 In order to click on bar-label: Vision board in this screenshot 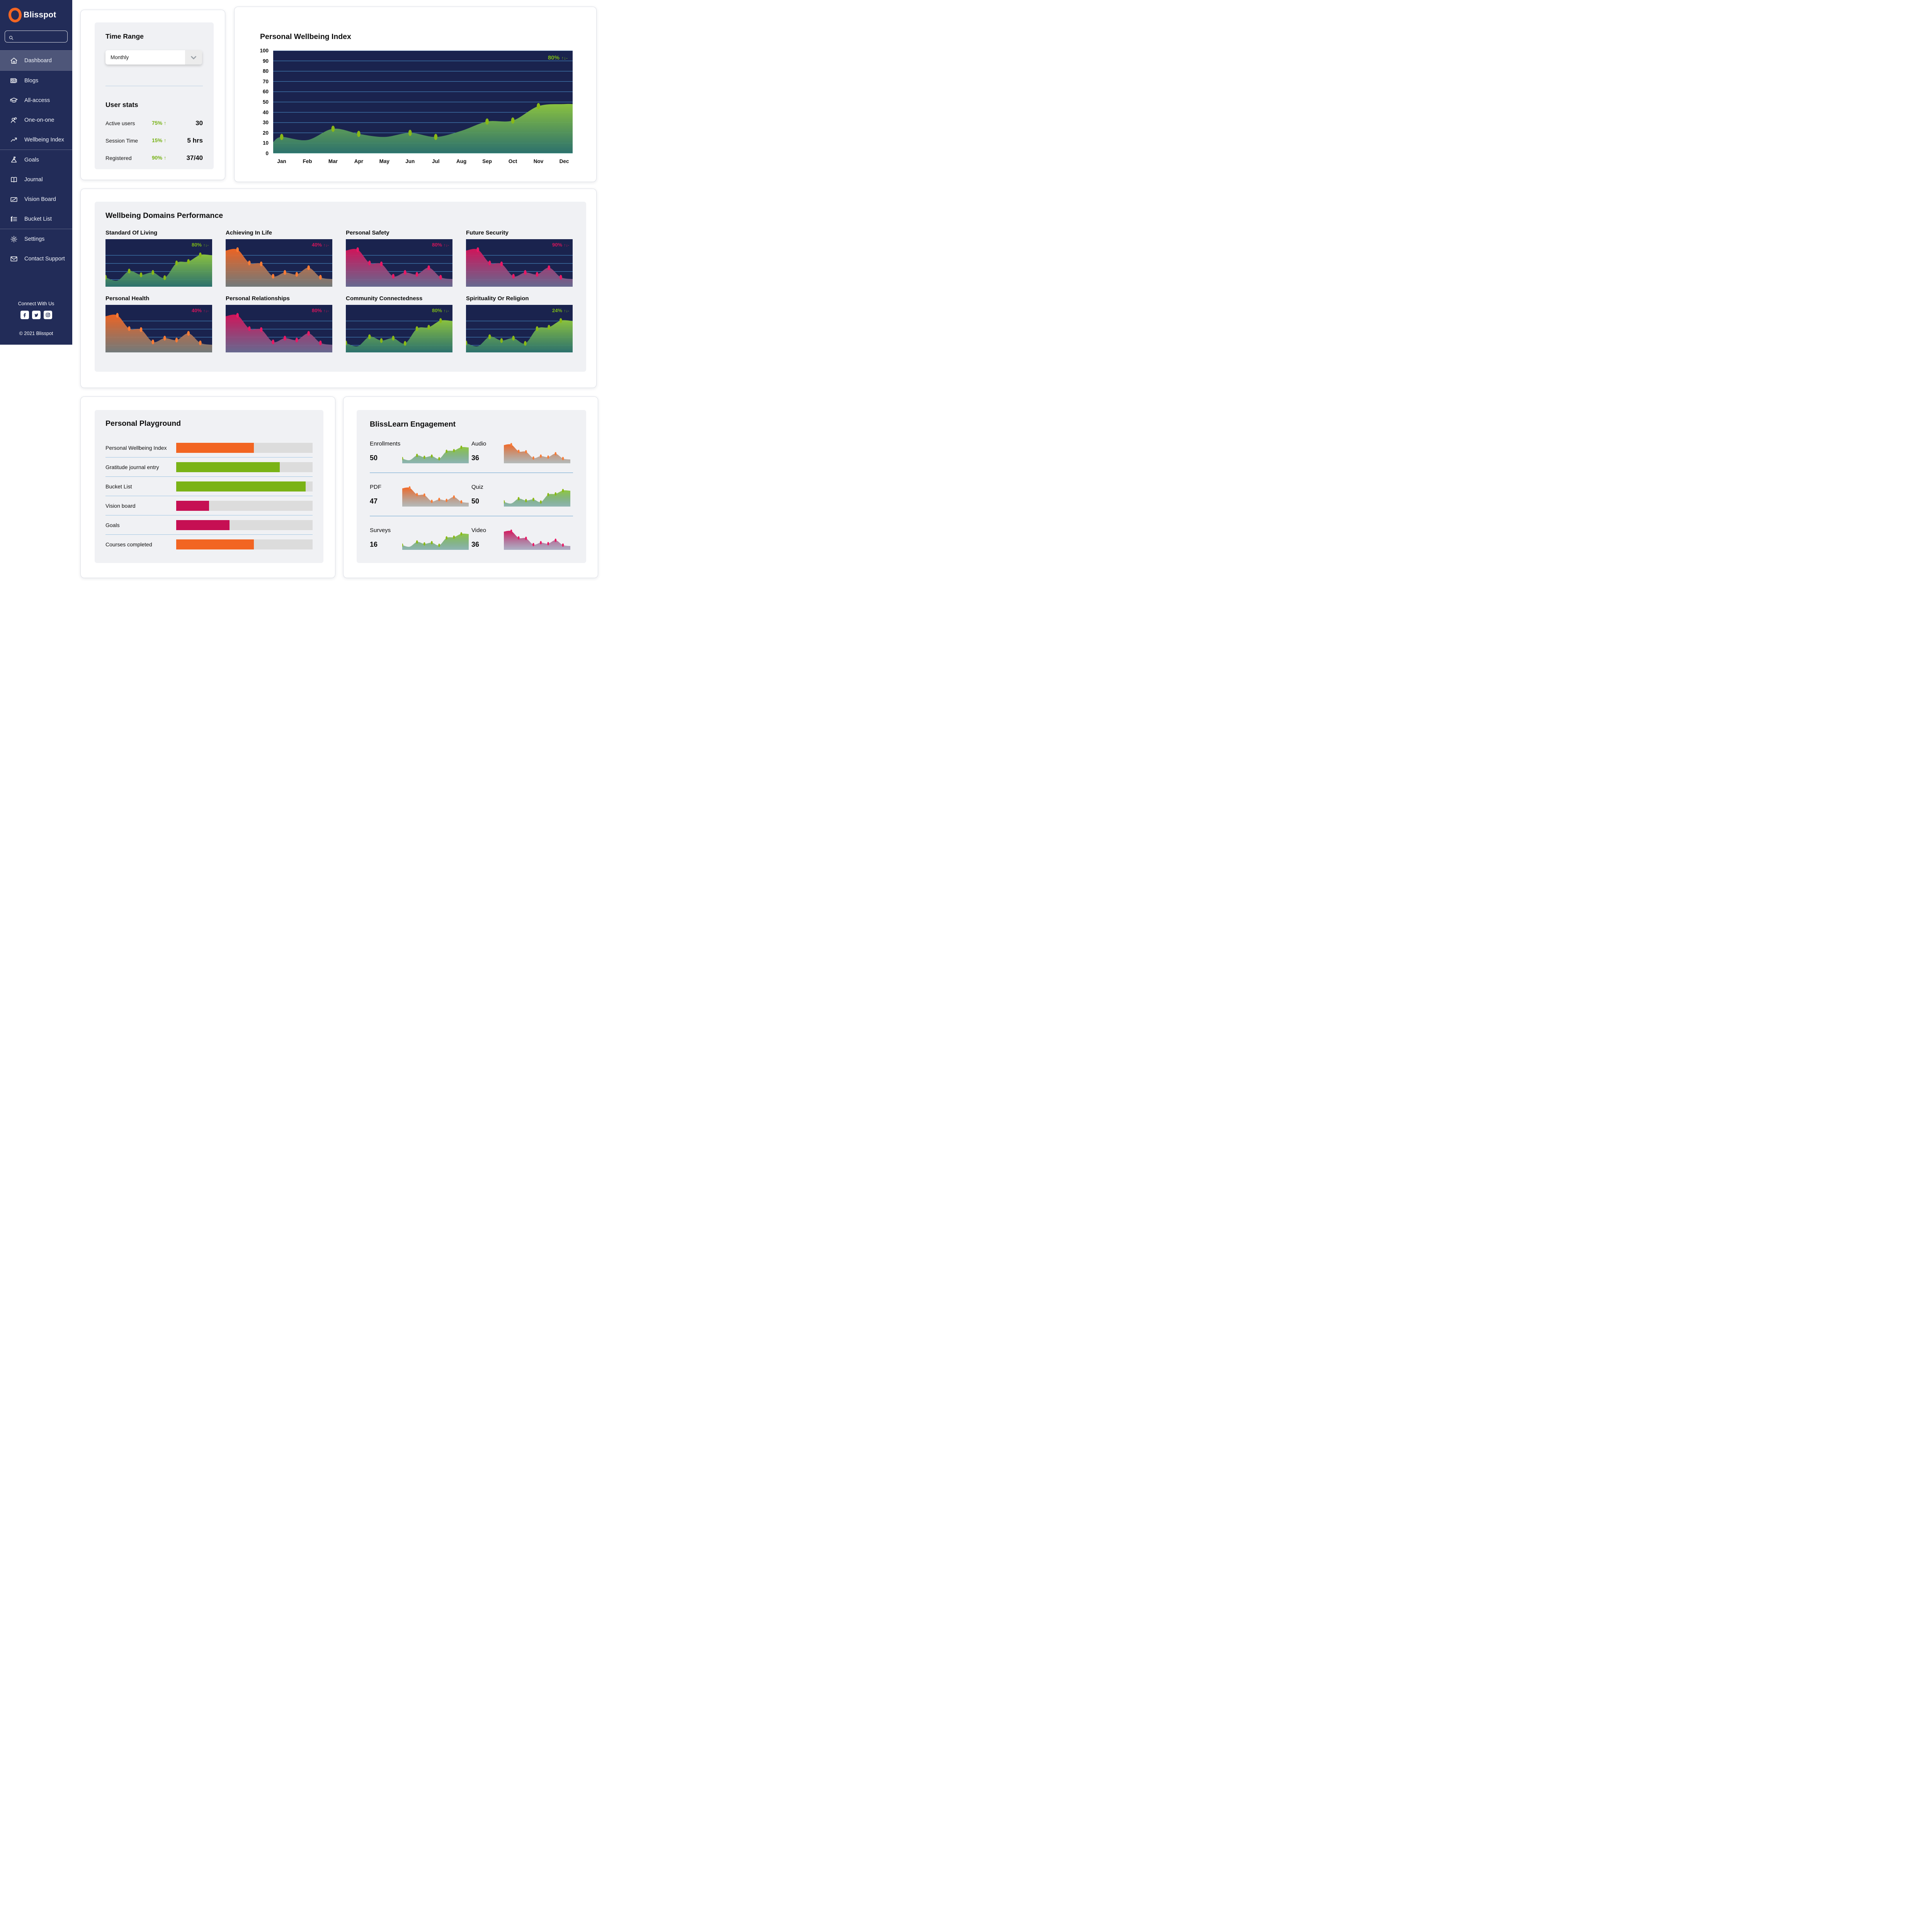, I will do `click(120, 506)`.